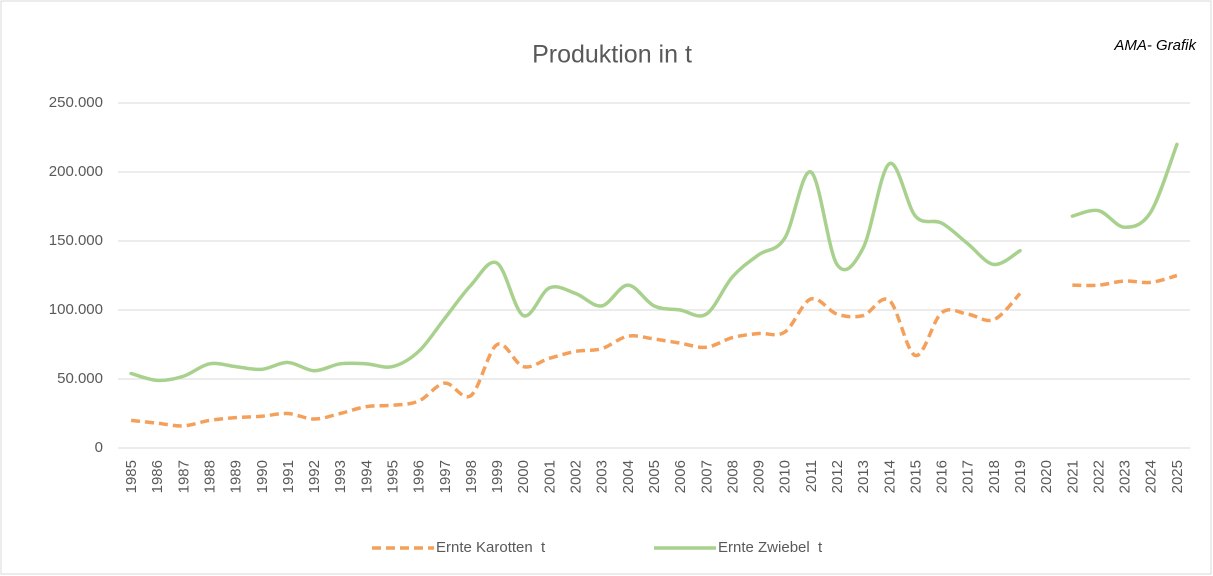 Image resolution: width=1213 pixels, height=576 pixels. What do you see at coordinates (1046, 476) in the screenshot?
I see `x-tick-label: 2020` at bounding box center [1046, 476].